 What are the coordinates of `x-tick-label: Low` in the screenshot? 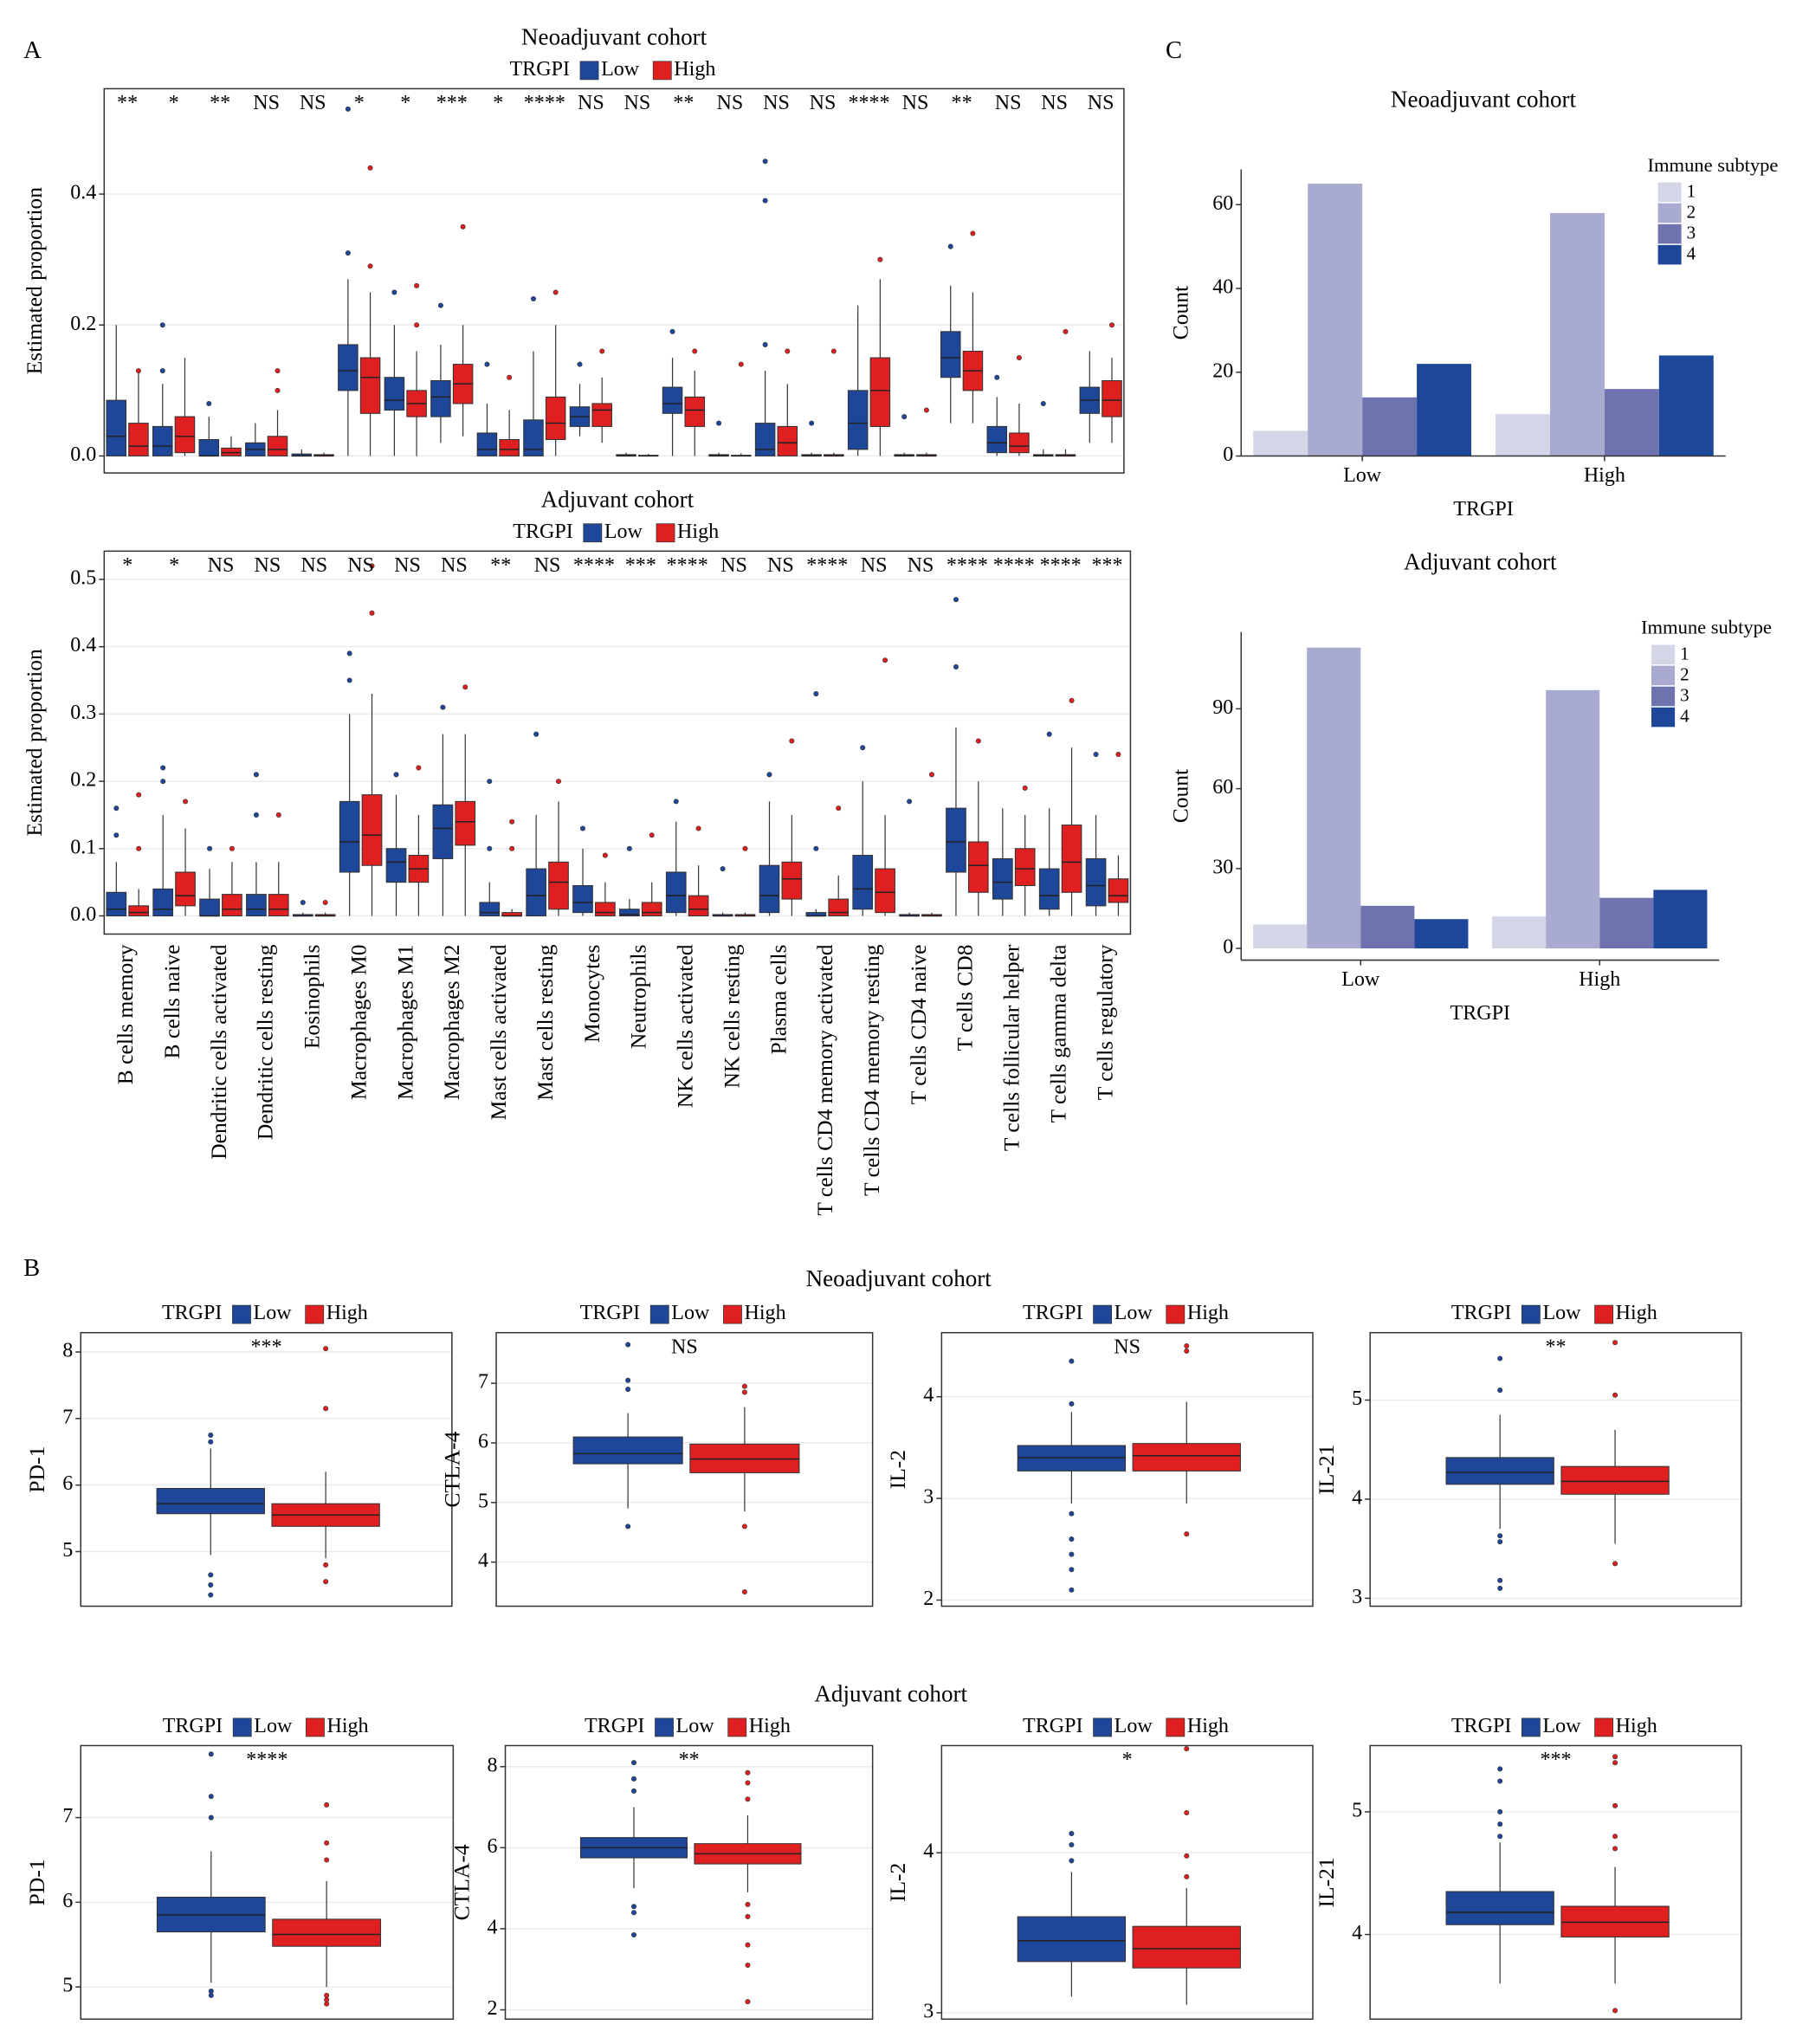 It's located at (1362, 476).